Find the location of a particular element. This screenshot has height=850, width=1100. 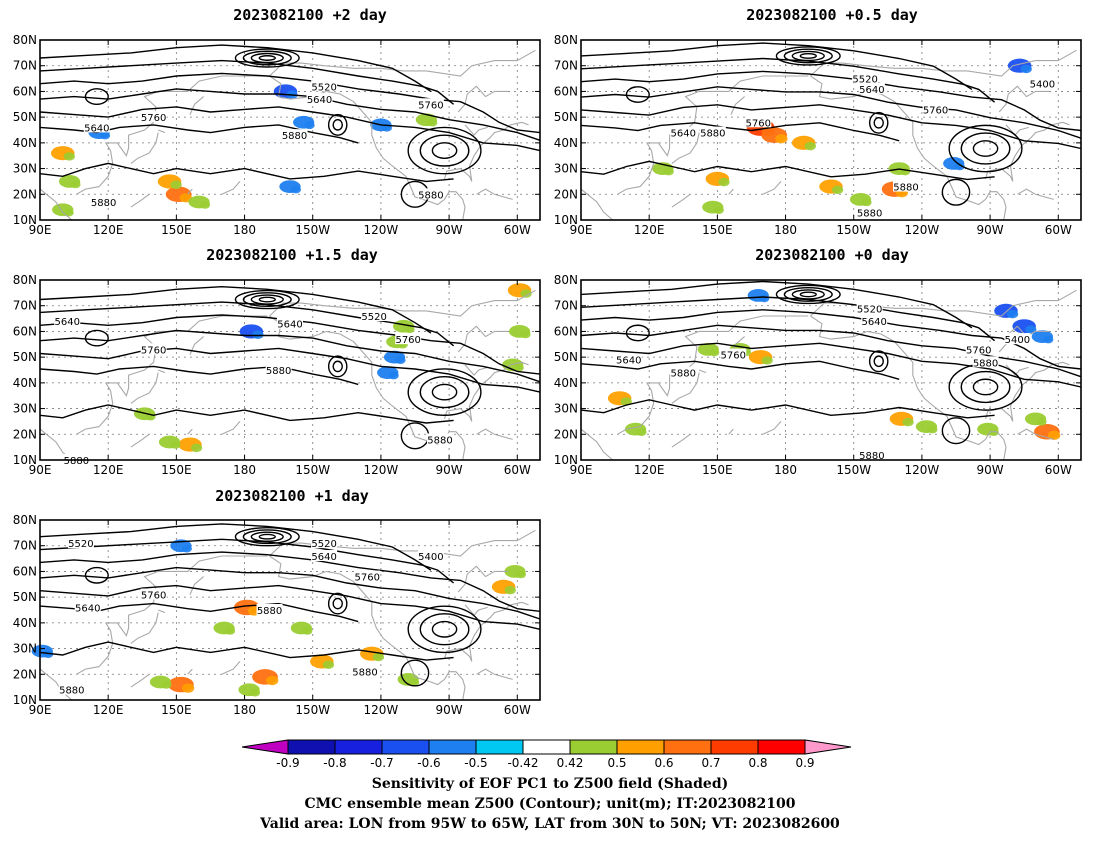

panel-title-plus-1.5-day: 2023082100 +1.5 day is located at coordinates (292, 255).